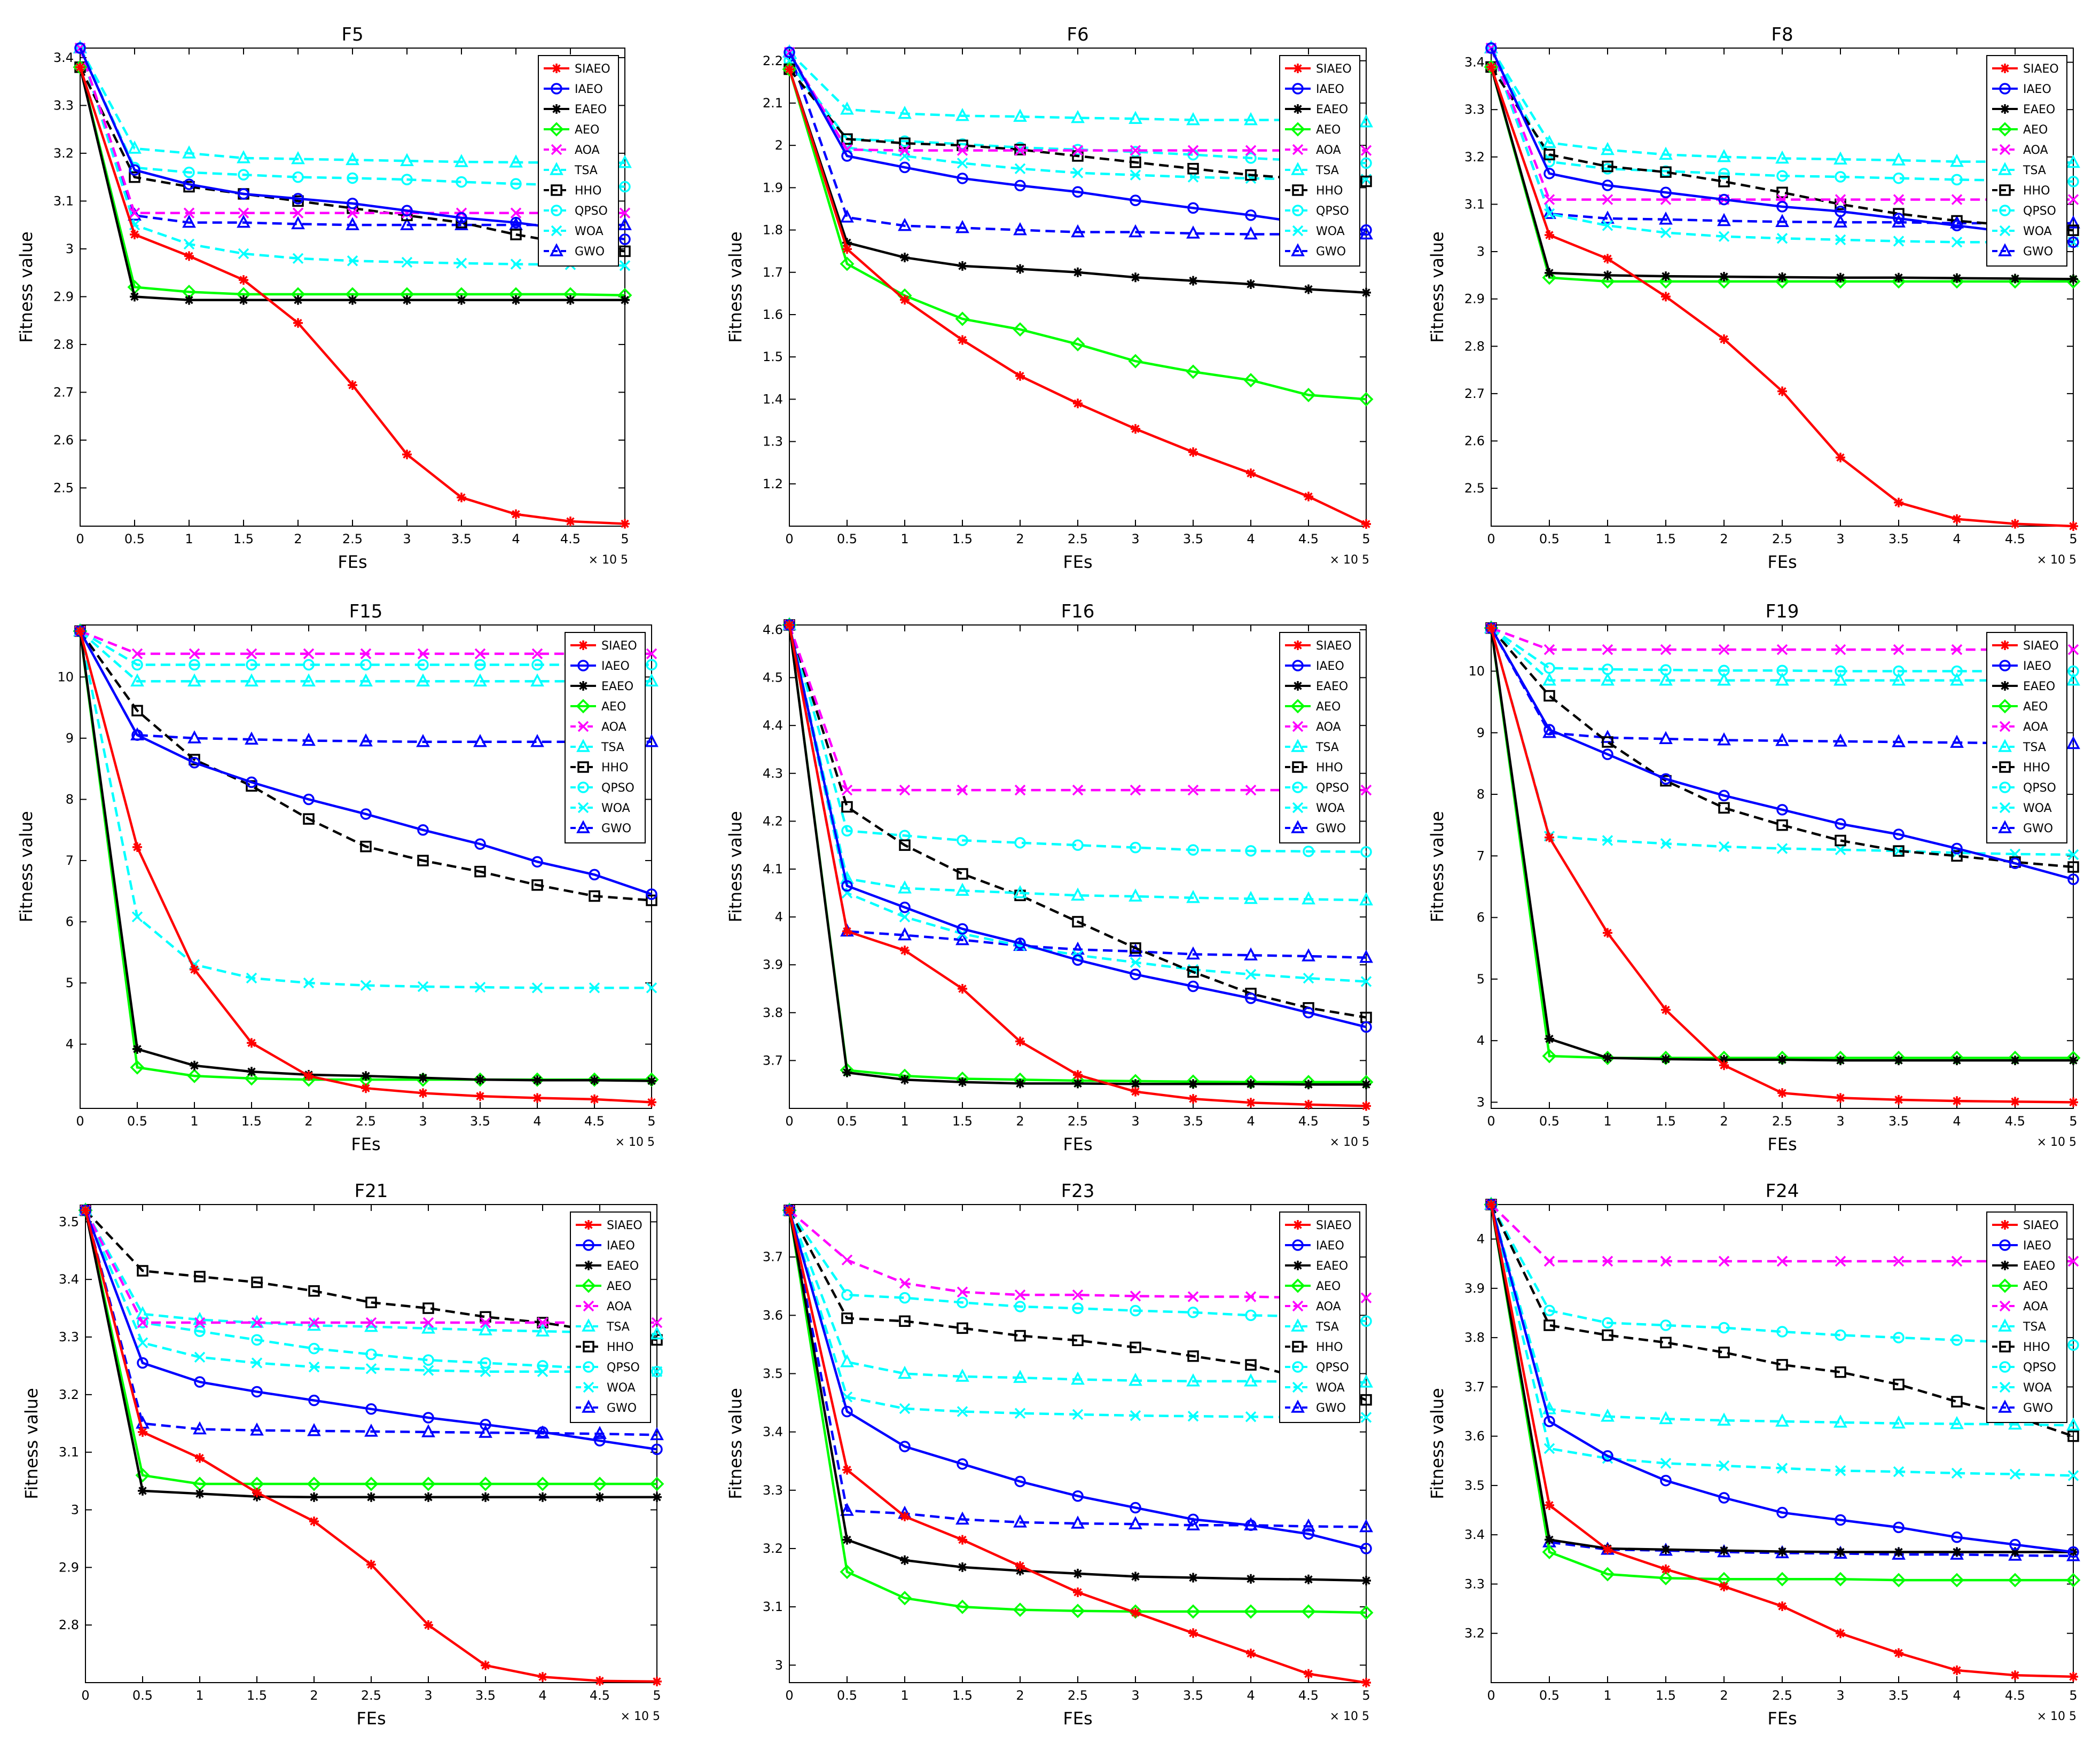  I want to click on legend-marker-woa, so click(588, 1387).